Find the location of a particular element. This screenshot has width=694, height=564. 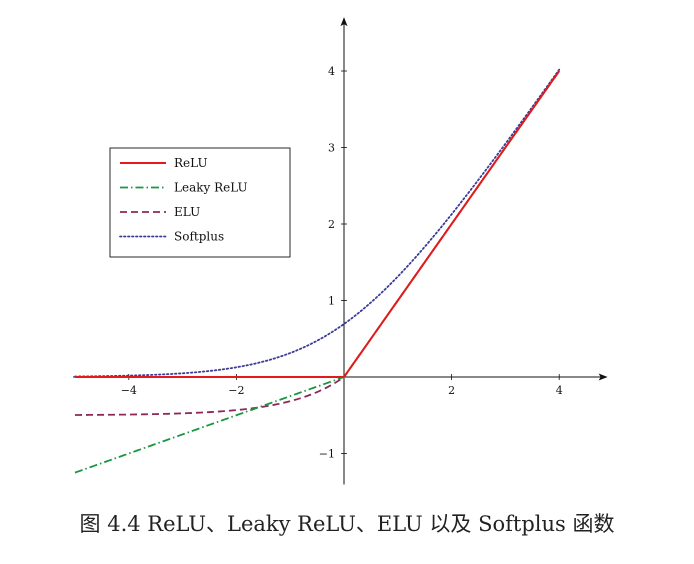

legend-label: Leaky ReLU is located at coordinates (211, 188).